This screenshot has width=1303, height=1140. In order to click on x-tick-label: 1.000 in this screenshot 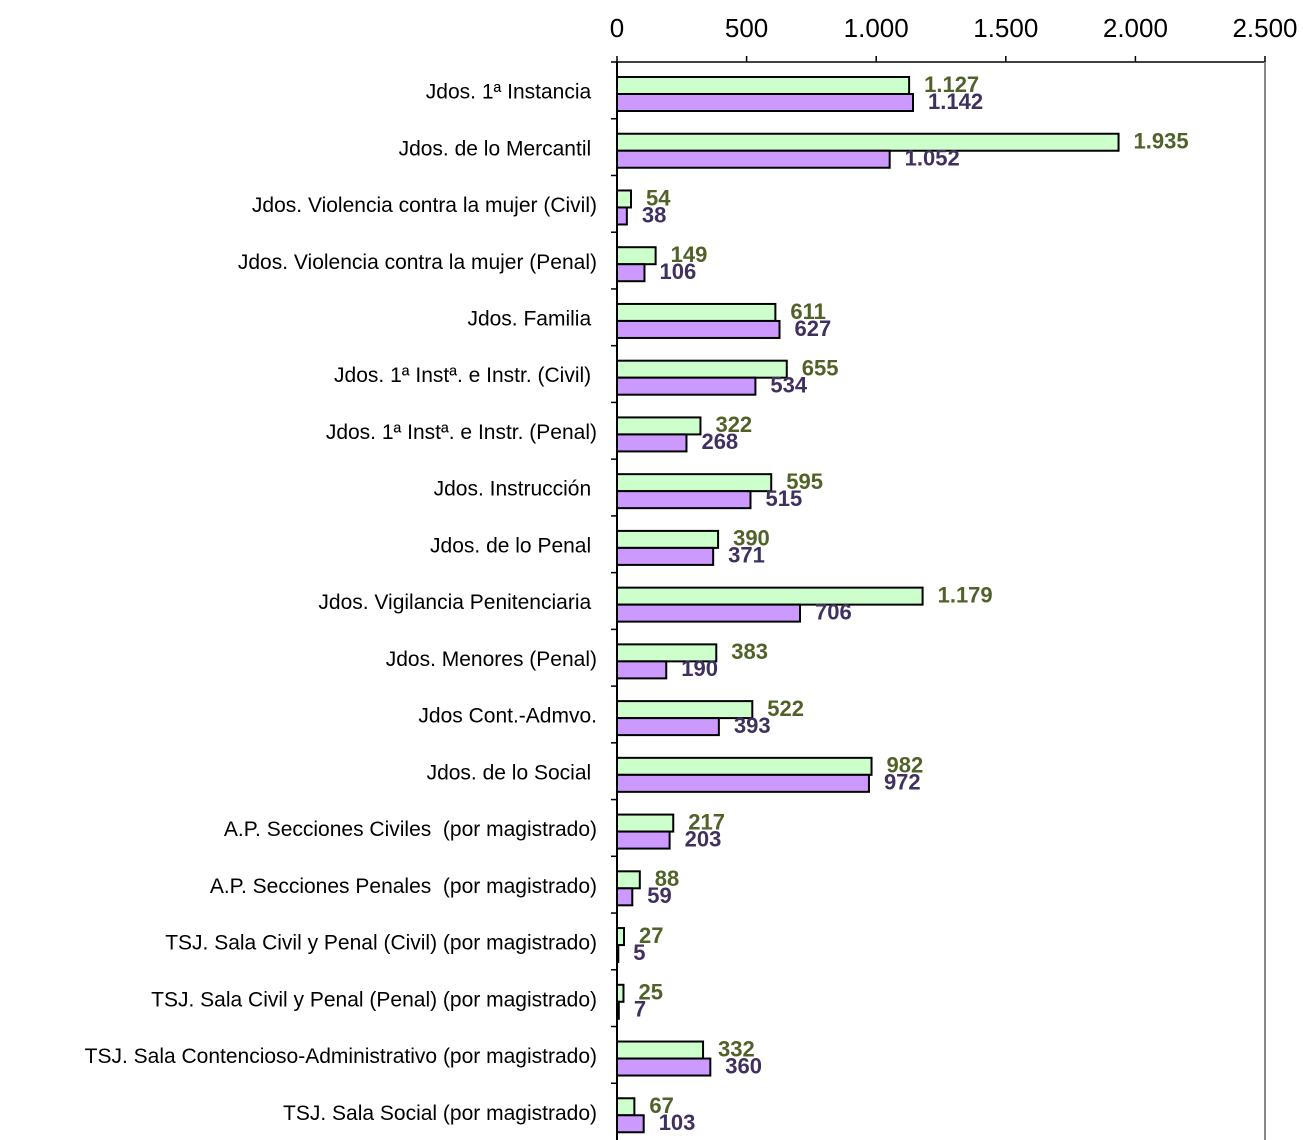, I will do `click(876, 28)`.